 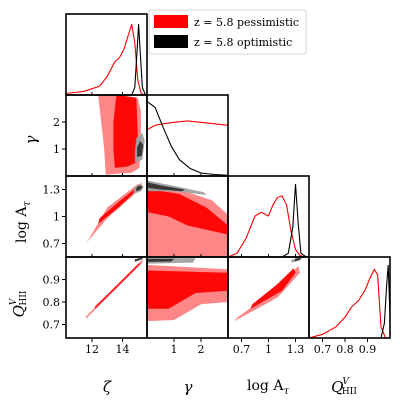 I want to click on legend-swatch-pessimistic, so click(x=171, y=21).